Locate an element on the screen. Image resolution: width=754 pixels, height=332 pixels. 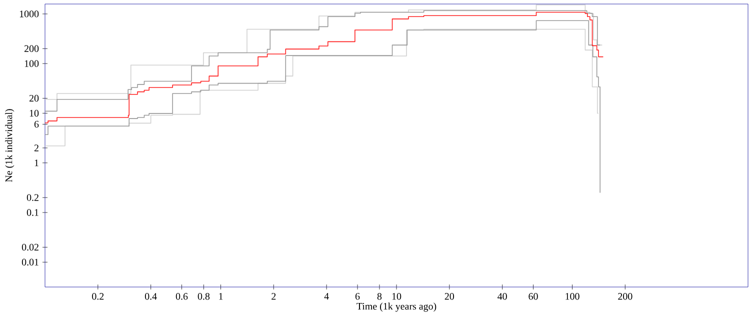
x-tick-label: 0.8 is located at coordinates (204, 296).